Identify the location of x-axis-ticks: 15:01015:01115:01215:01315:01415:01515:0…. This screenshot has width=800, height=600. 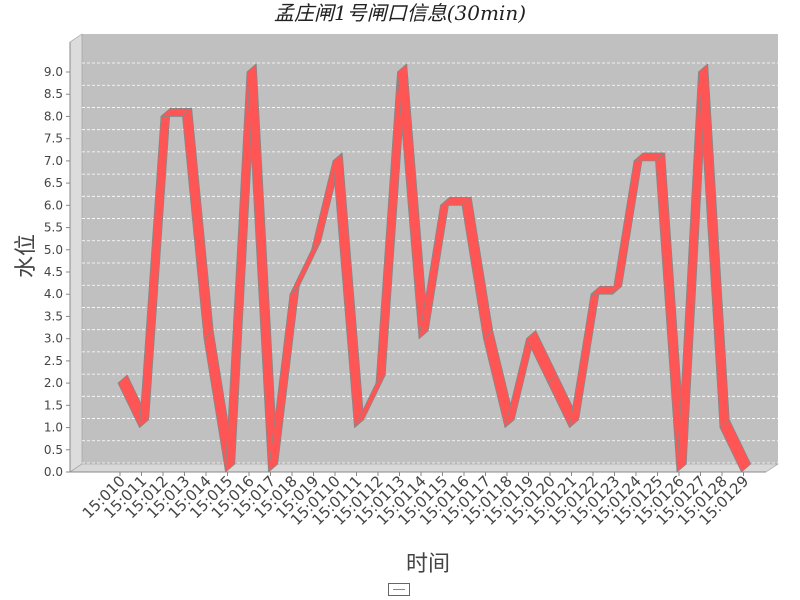
(415, 500).